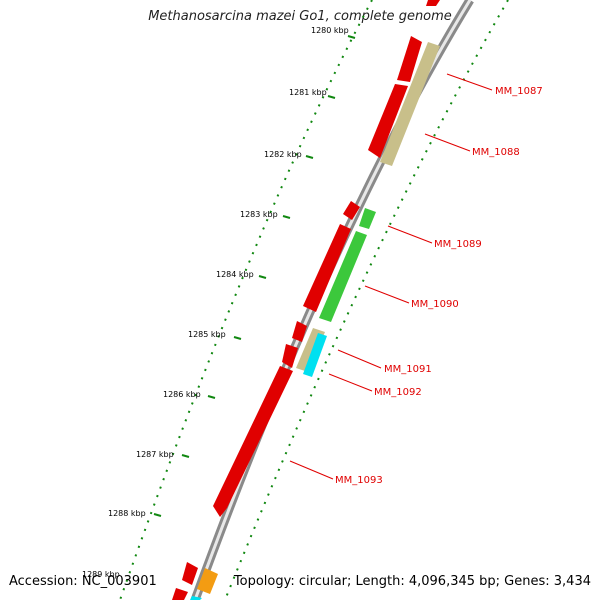 The height and width of the screenshot is (600, 600). I want to click on tick-label-1283: 1283 kbp, so click(259, 214).